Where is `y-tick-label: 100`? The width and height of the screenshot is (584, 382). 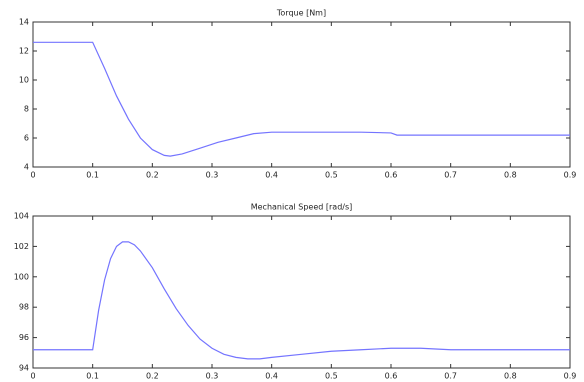
y-tick-label: 100 is located at coordinates (21, 276).